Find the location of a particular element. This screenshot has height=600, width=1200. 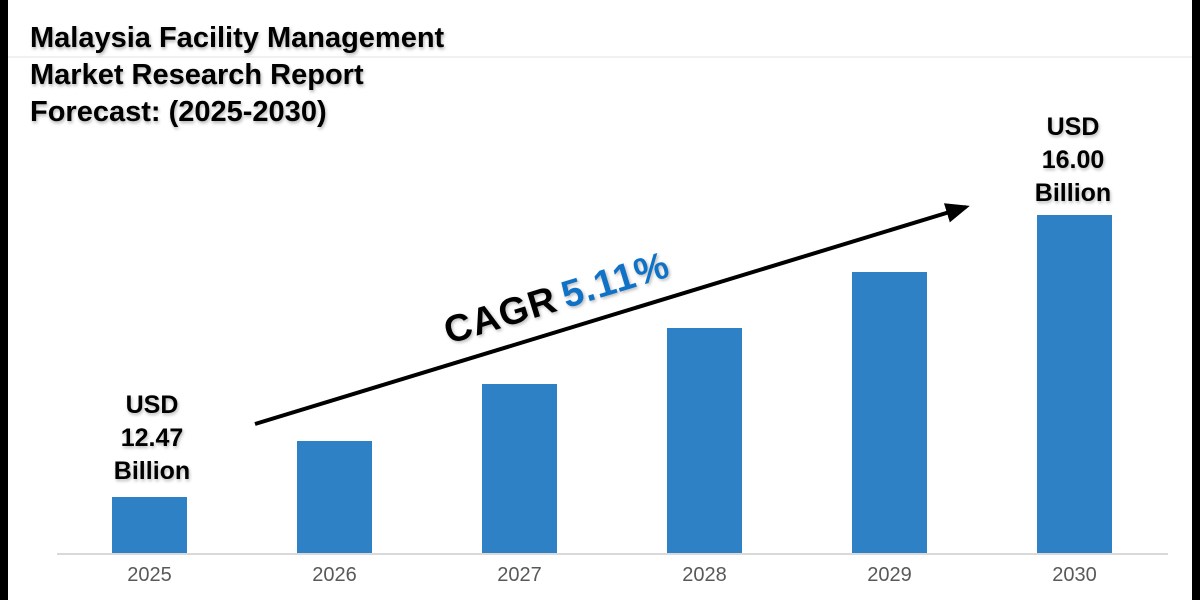

value-label-2025-line-1: USD is located at coordinates (152, 405).